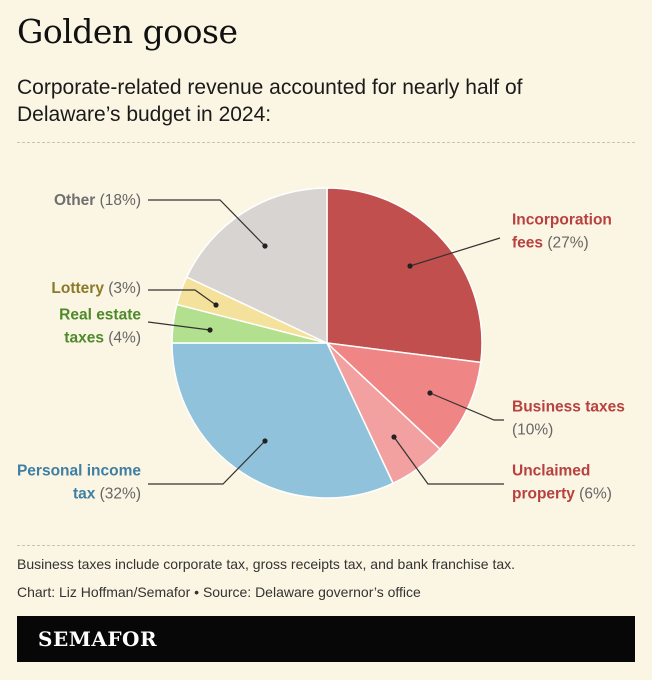 This screenshot has height=680, width=652. Describe the element at coordinates (265, 441) in the screenshot. I see `leader-dot-personal-income-tax` at that location.